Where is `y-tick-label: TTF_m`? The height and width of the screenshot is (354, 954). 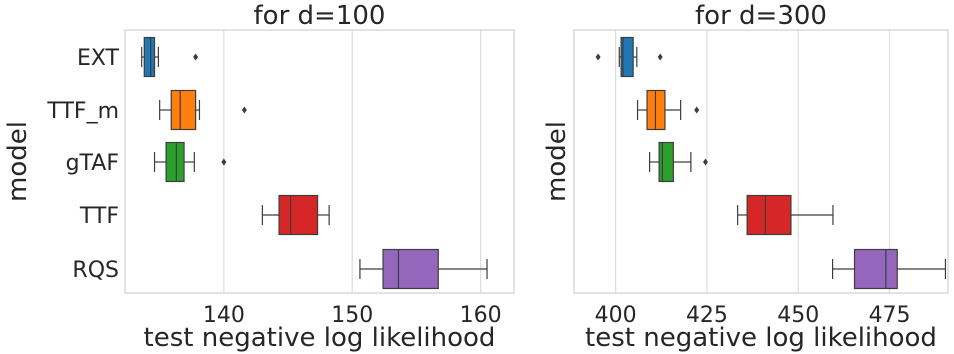
y-tick-label: TTF_m is located at coordinates (82, 111).